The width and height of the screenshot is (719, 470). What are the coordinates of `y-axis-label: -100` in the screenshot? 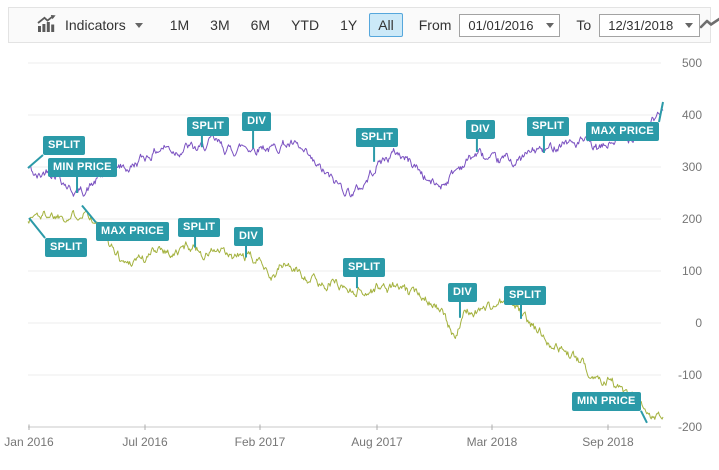 It's located at (690, 375).